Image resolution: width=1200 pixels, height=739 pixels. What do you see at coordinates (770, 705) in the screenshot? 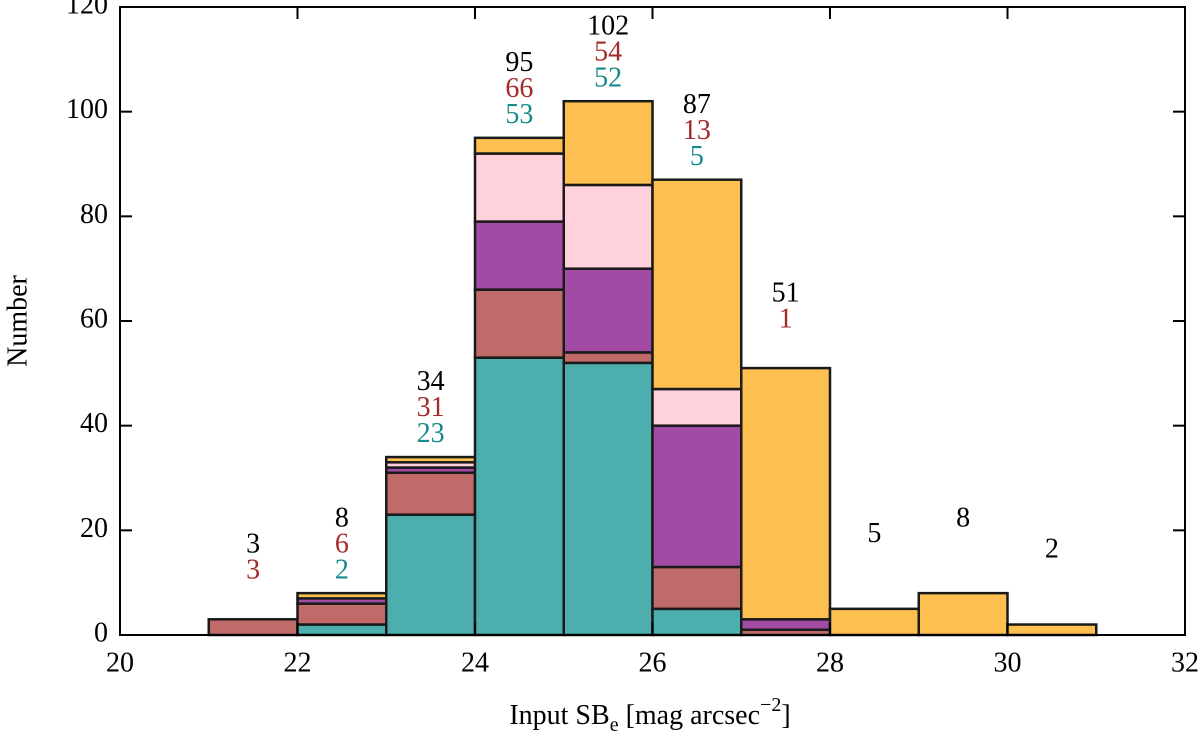
I see `x-label-part: −2` at bounding box center [770, 705].